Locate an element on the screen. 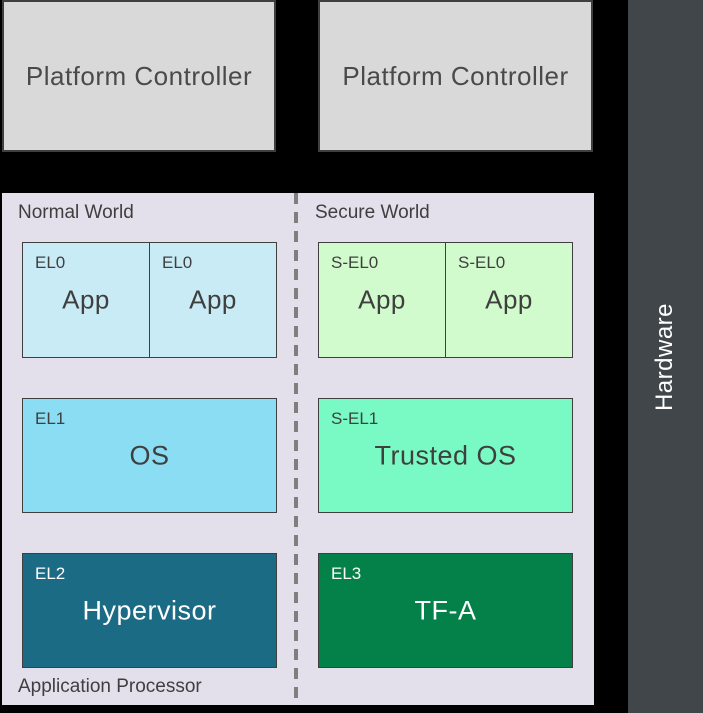 The height and width of the screenshot is (713, 703). os-title: OS is located at coordinates (149, 455).